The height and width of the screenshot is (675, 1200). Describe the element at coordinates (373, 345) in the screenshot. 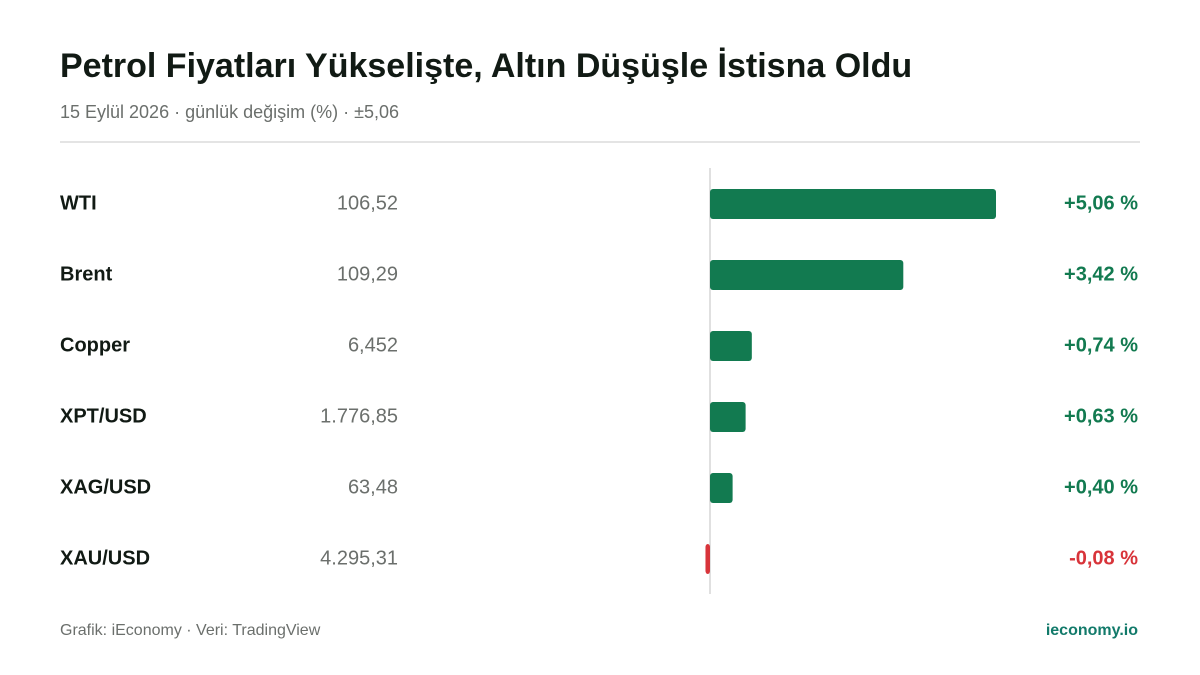

I see `price-label: 6,452` at that location.